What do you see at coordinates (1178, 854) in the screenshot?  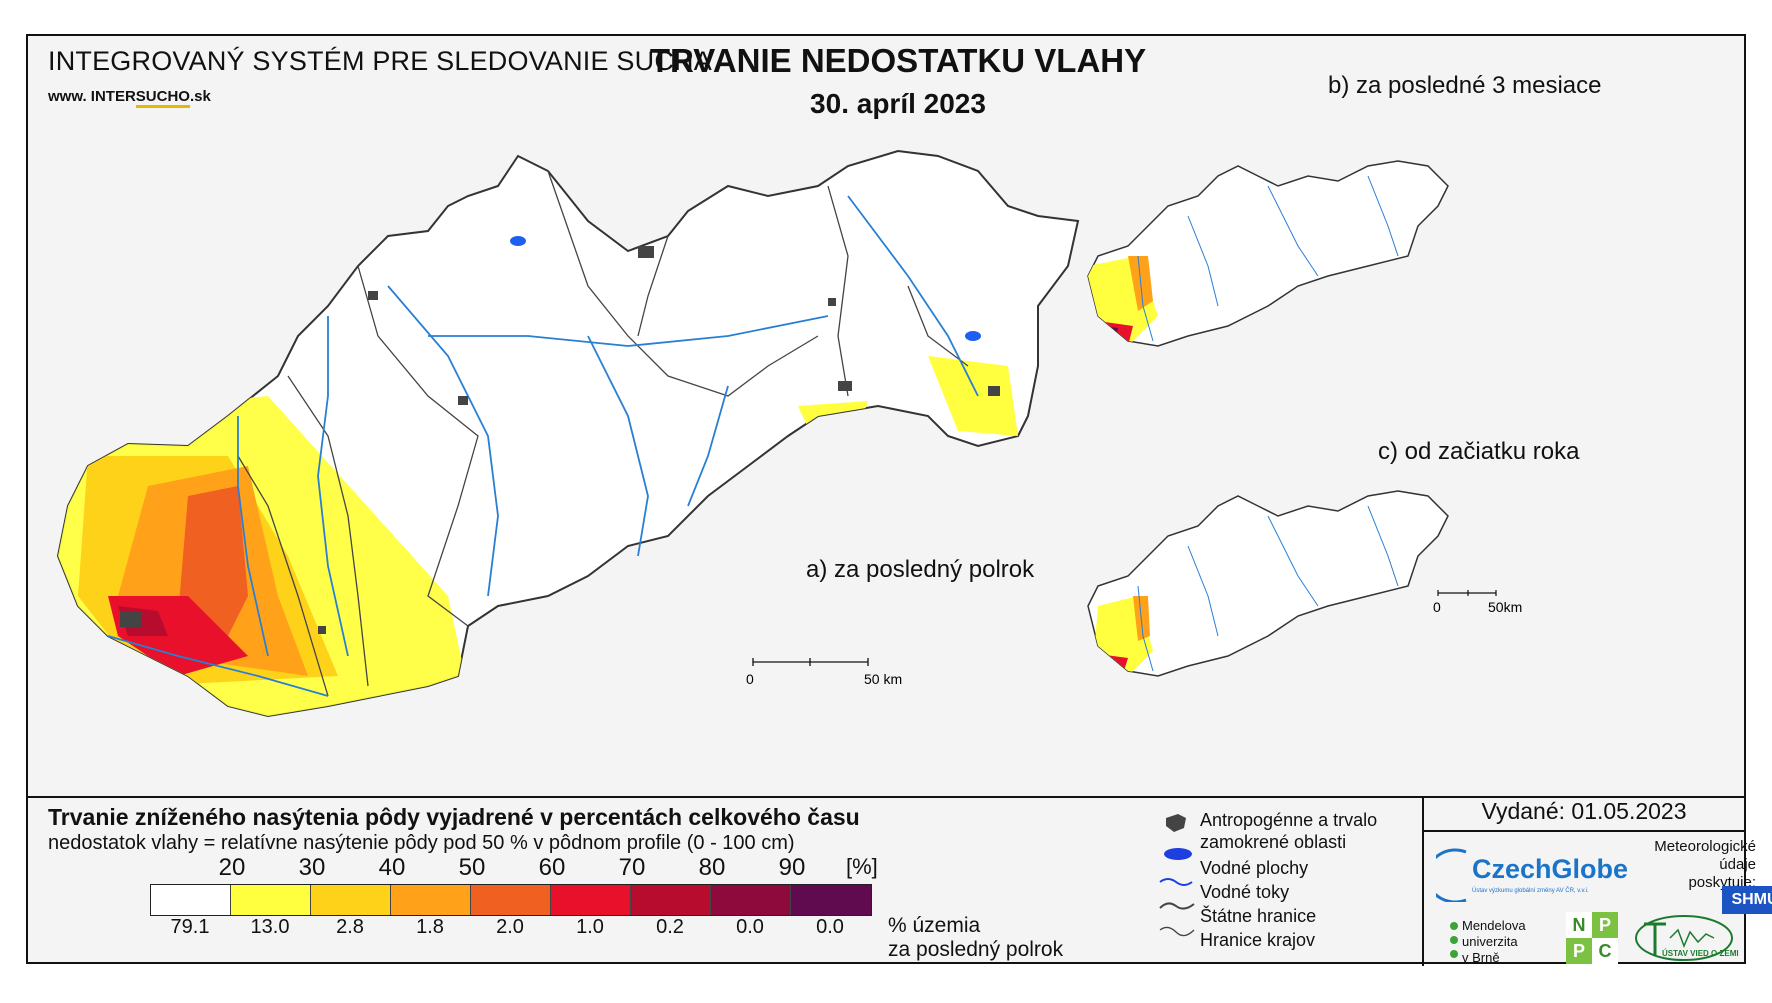 I see `water-body-icon` at bounding box center [1178, 854].